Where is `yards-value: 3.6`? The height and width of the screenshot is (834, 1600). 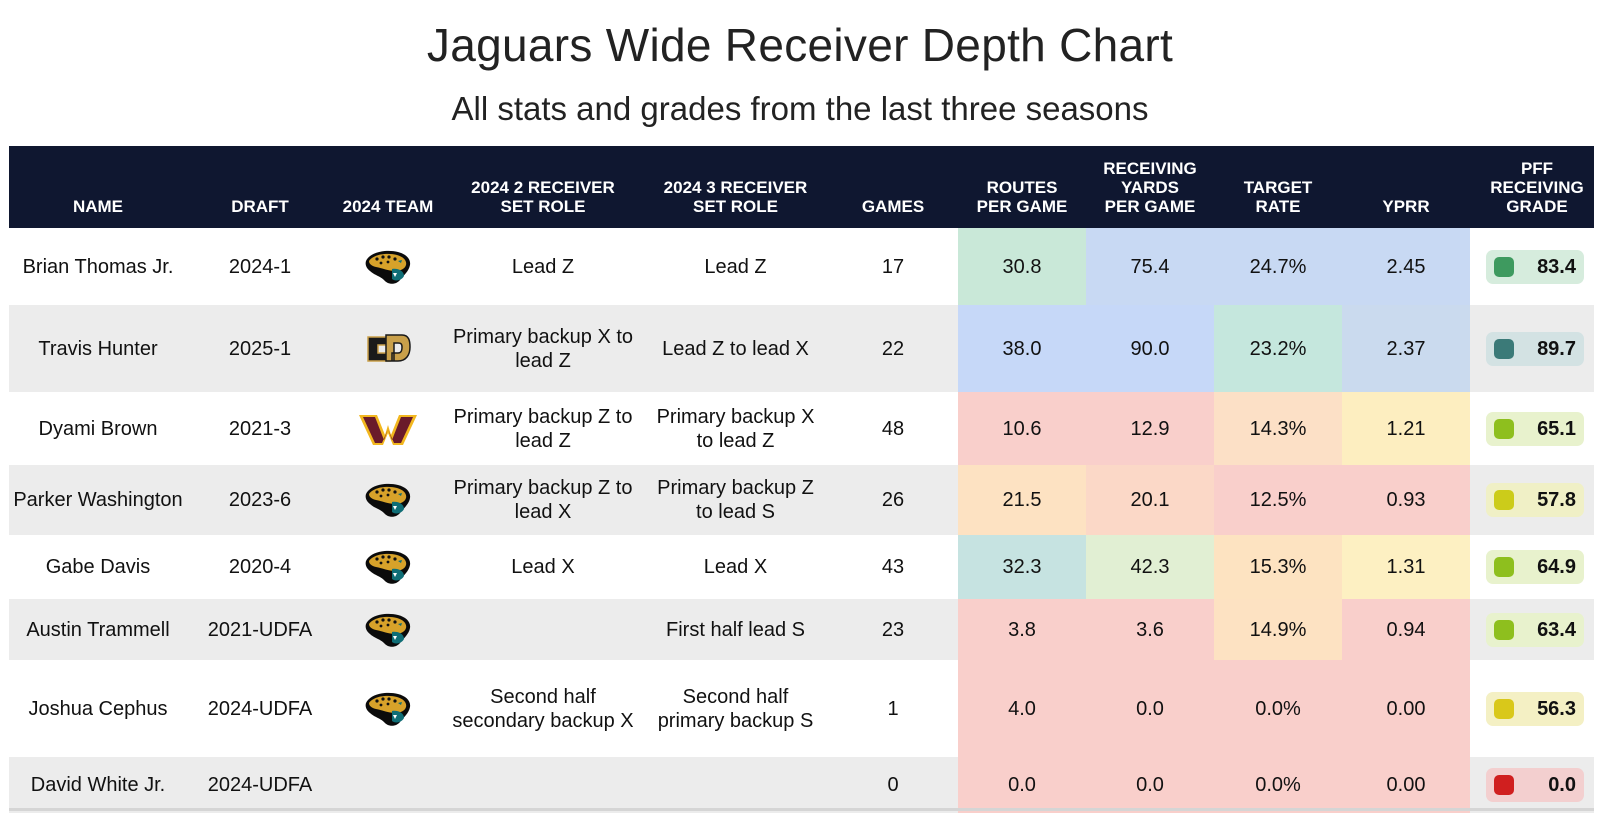
yards-value: 3.6 is located at coordinates (1150, 629).